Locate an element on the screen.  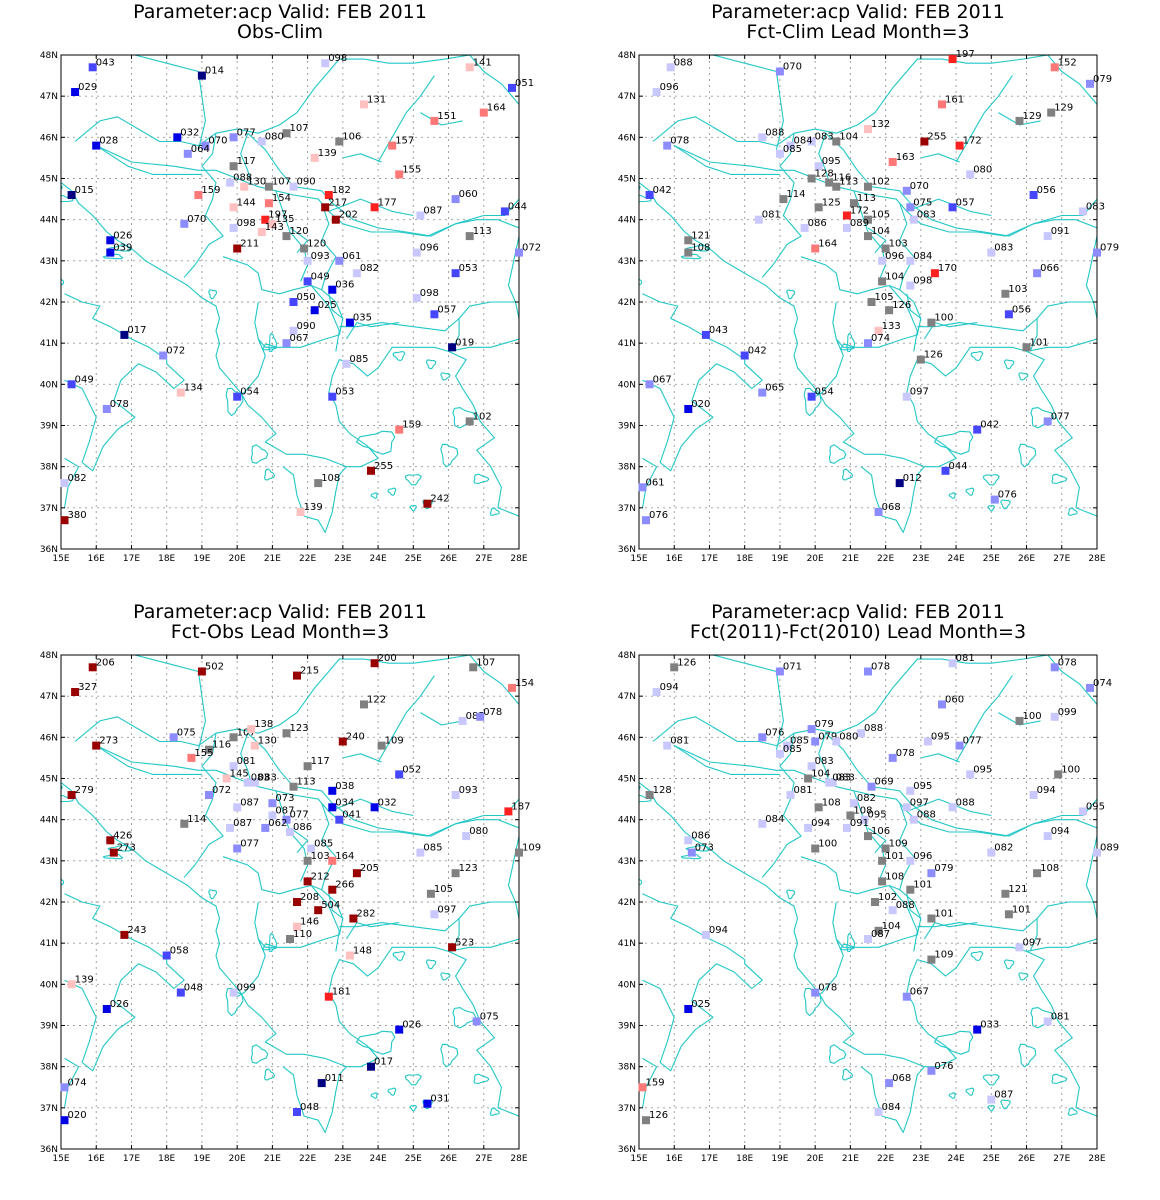
lon-tick-label: 15E is located at coordinates (60, 1159).